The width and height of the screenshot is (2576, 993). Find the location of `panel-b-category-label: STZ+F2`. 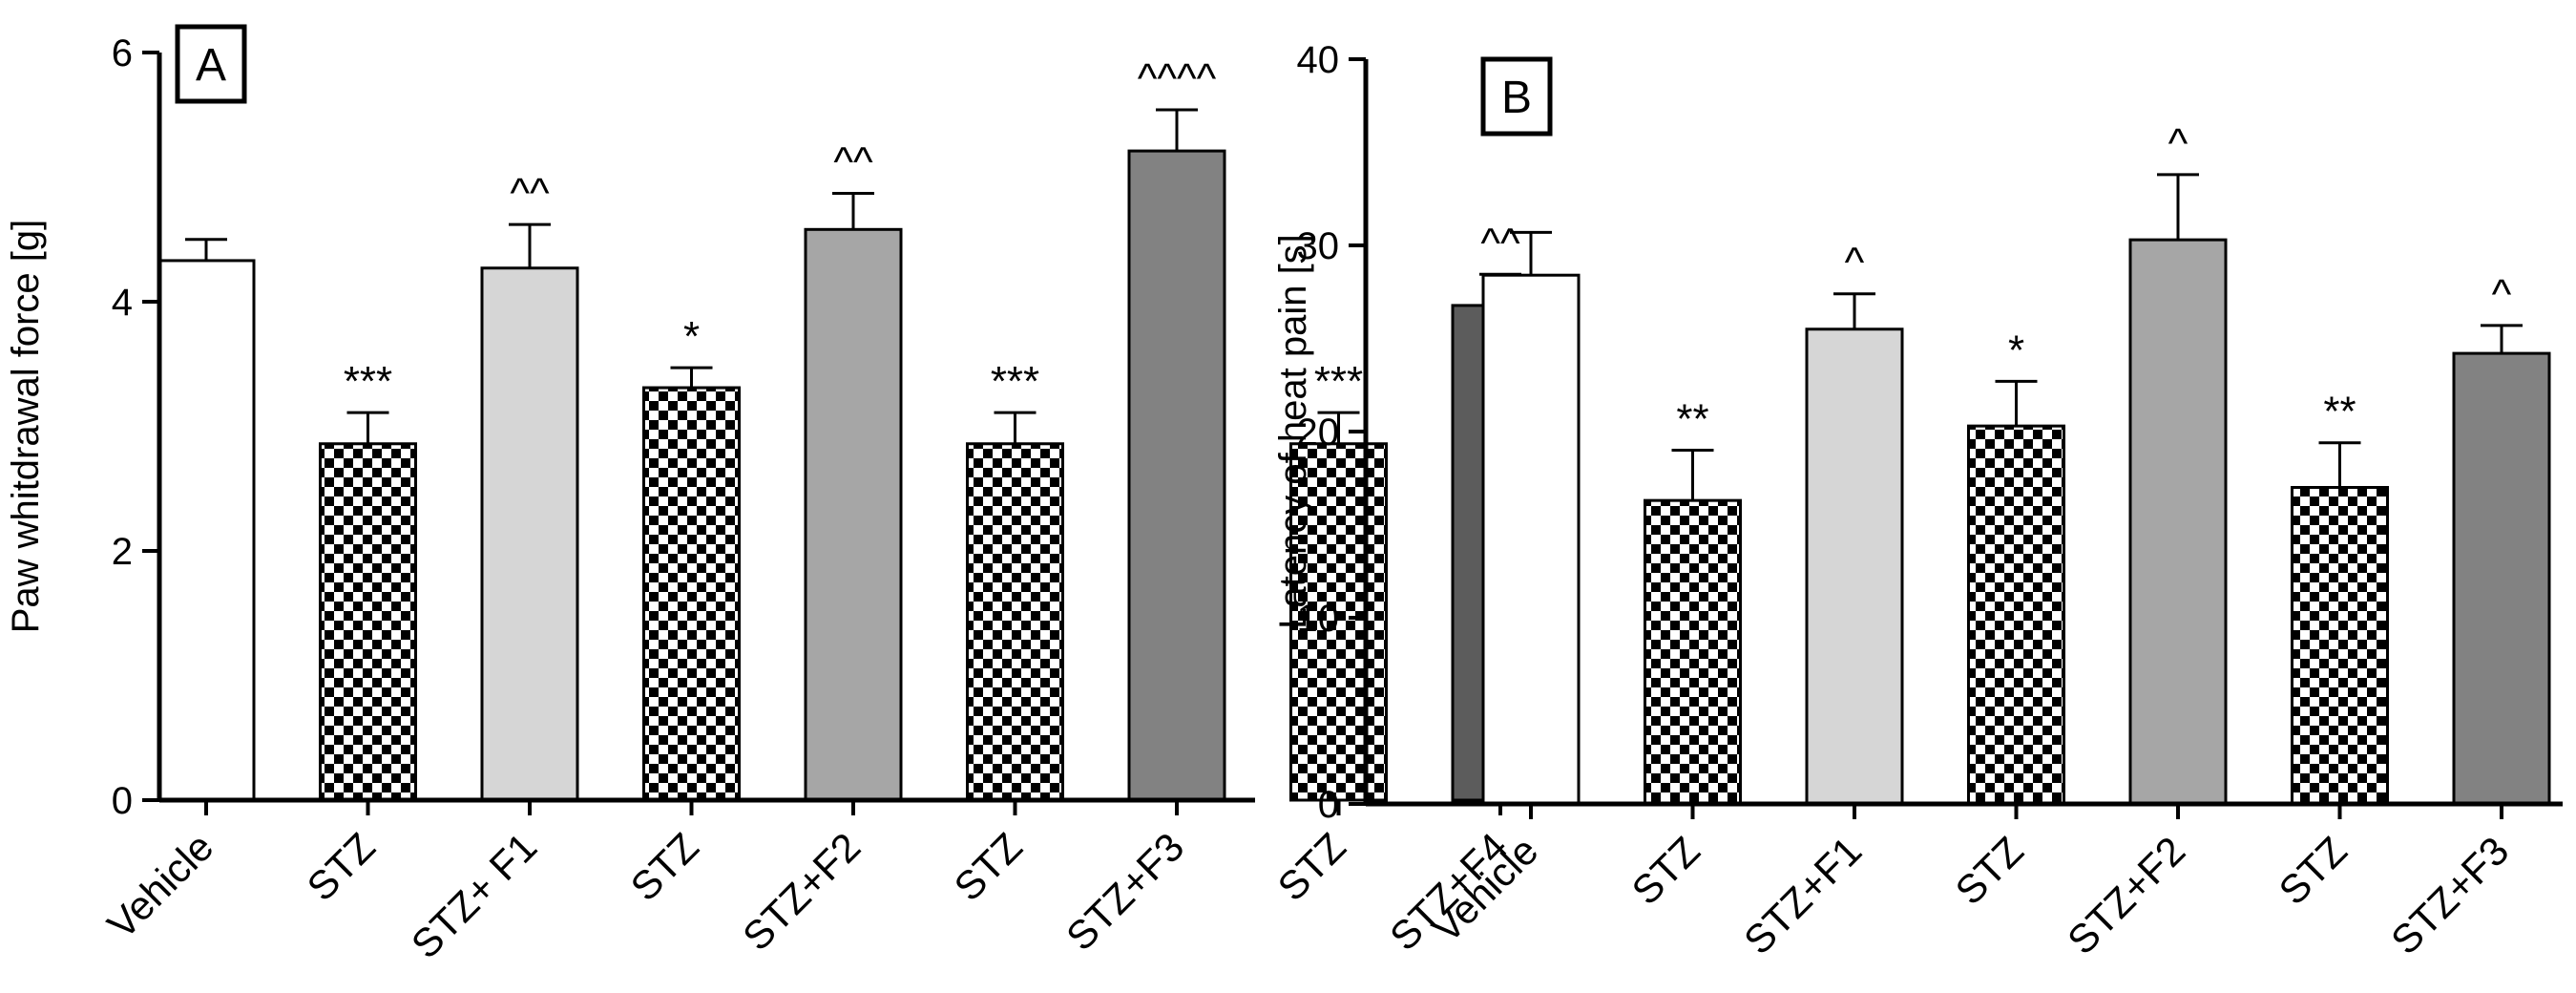

panel-b-category-label: STZ+F2 is located at coordinates (2126, 895).